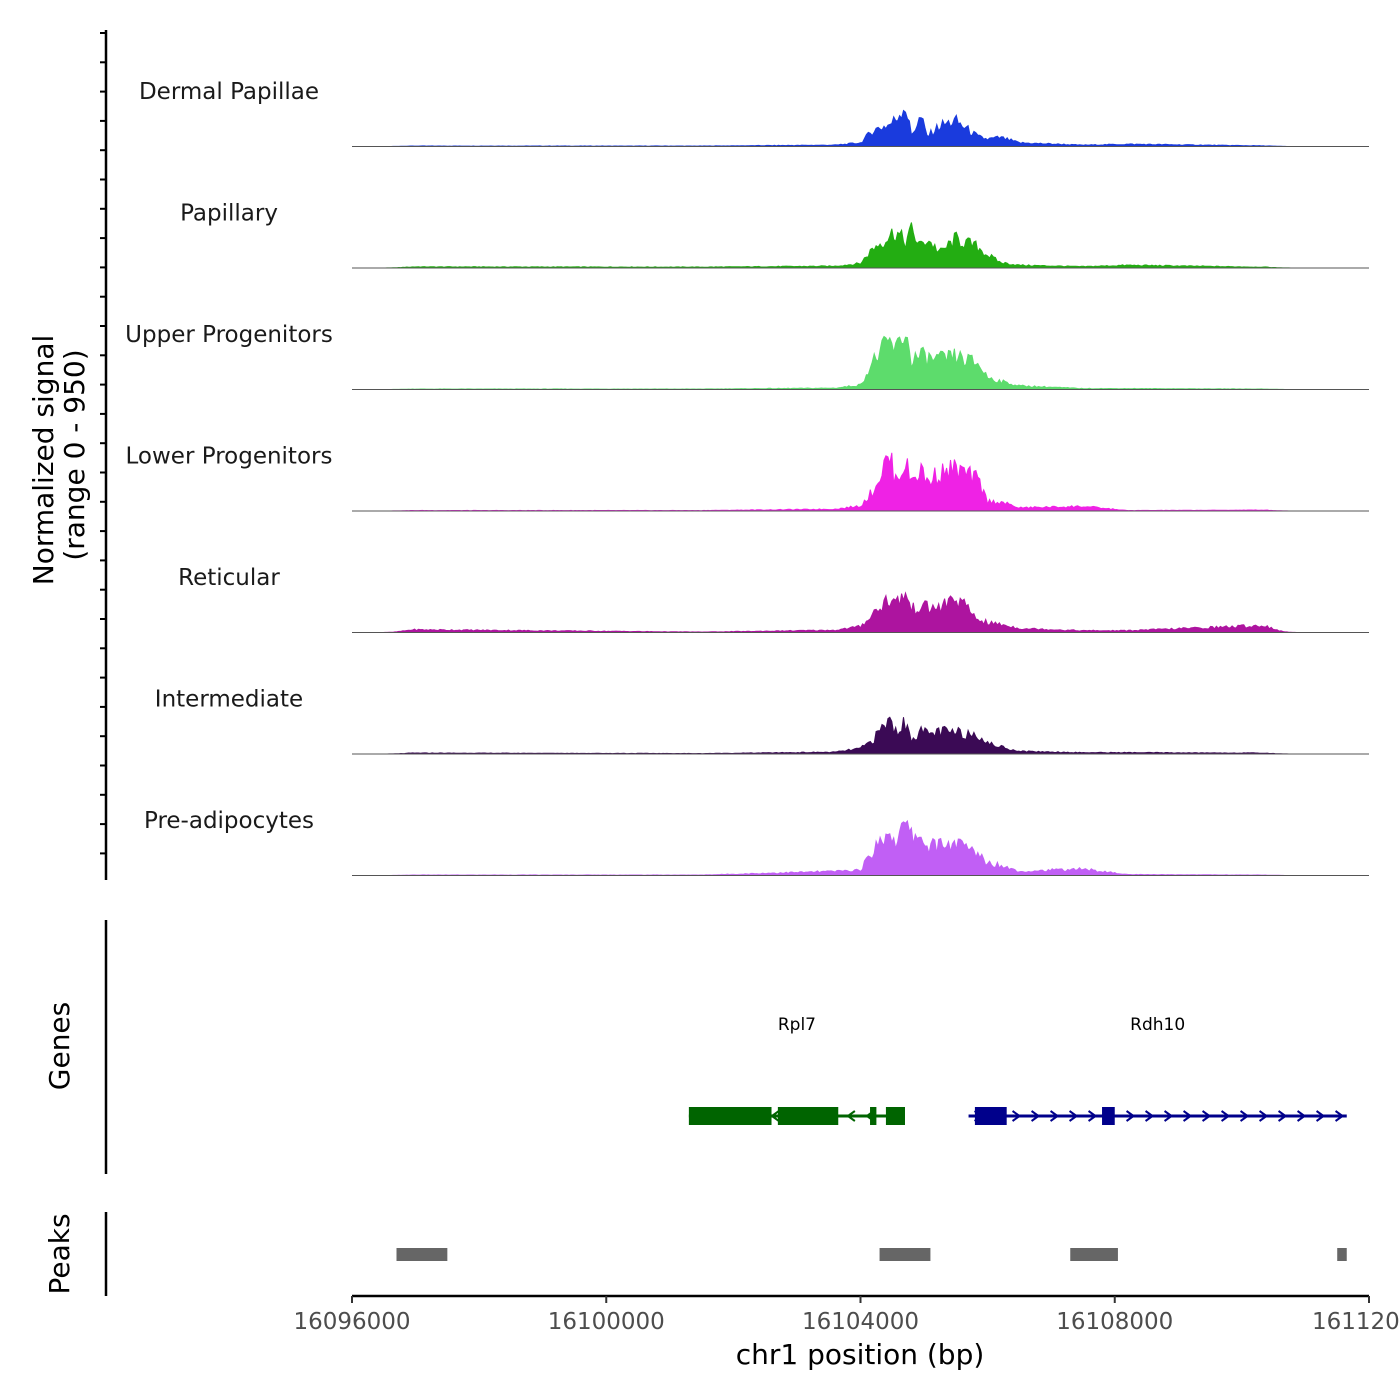 The height and width of the screenshot is (1400, 1400). Describe the element at coordinates (229, 214) in the screenshot. I see `track-label: Papillary` at that location.